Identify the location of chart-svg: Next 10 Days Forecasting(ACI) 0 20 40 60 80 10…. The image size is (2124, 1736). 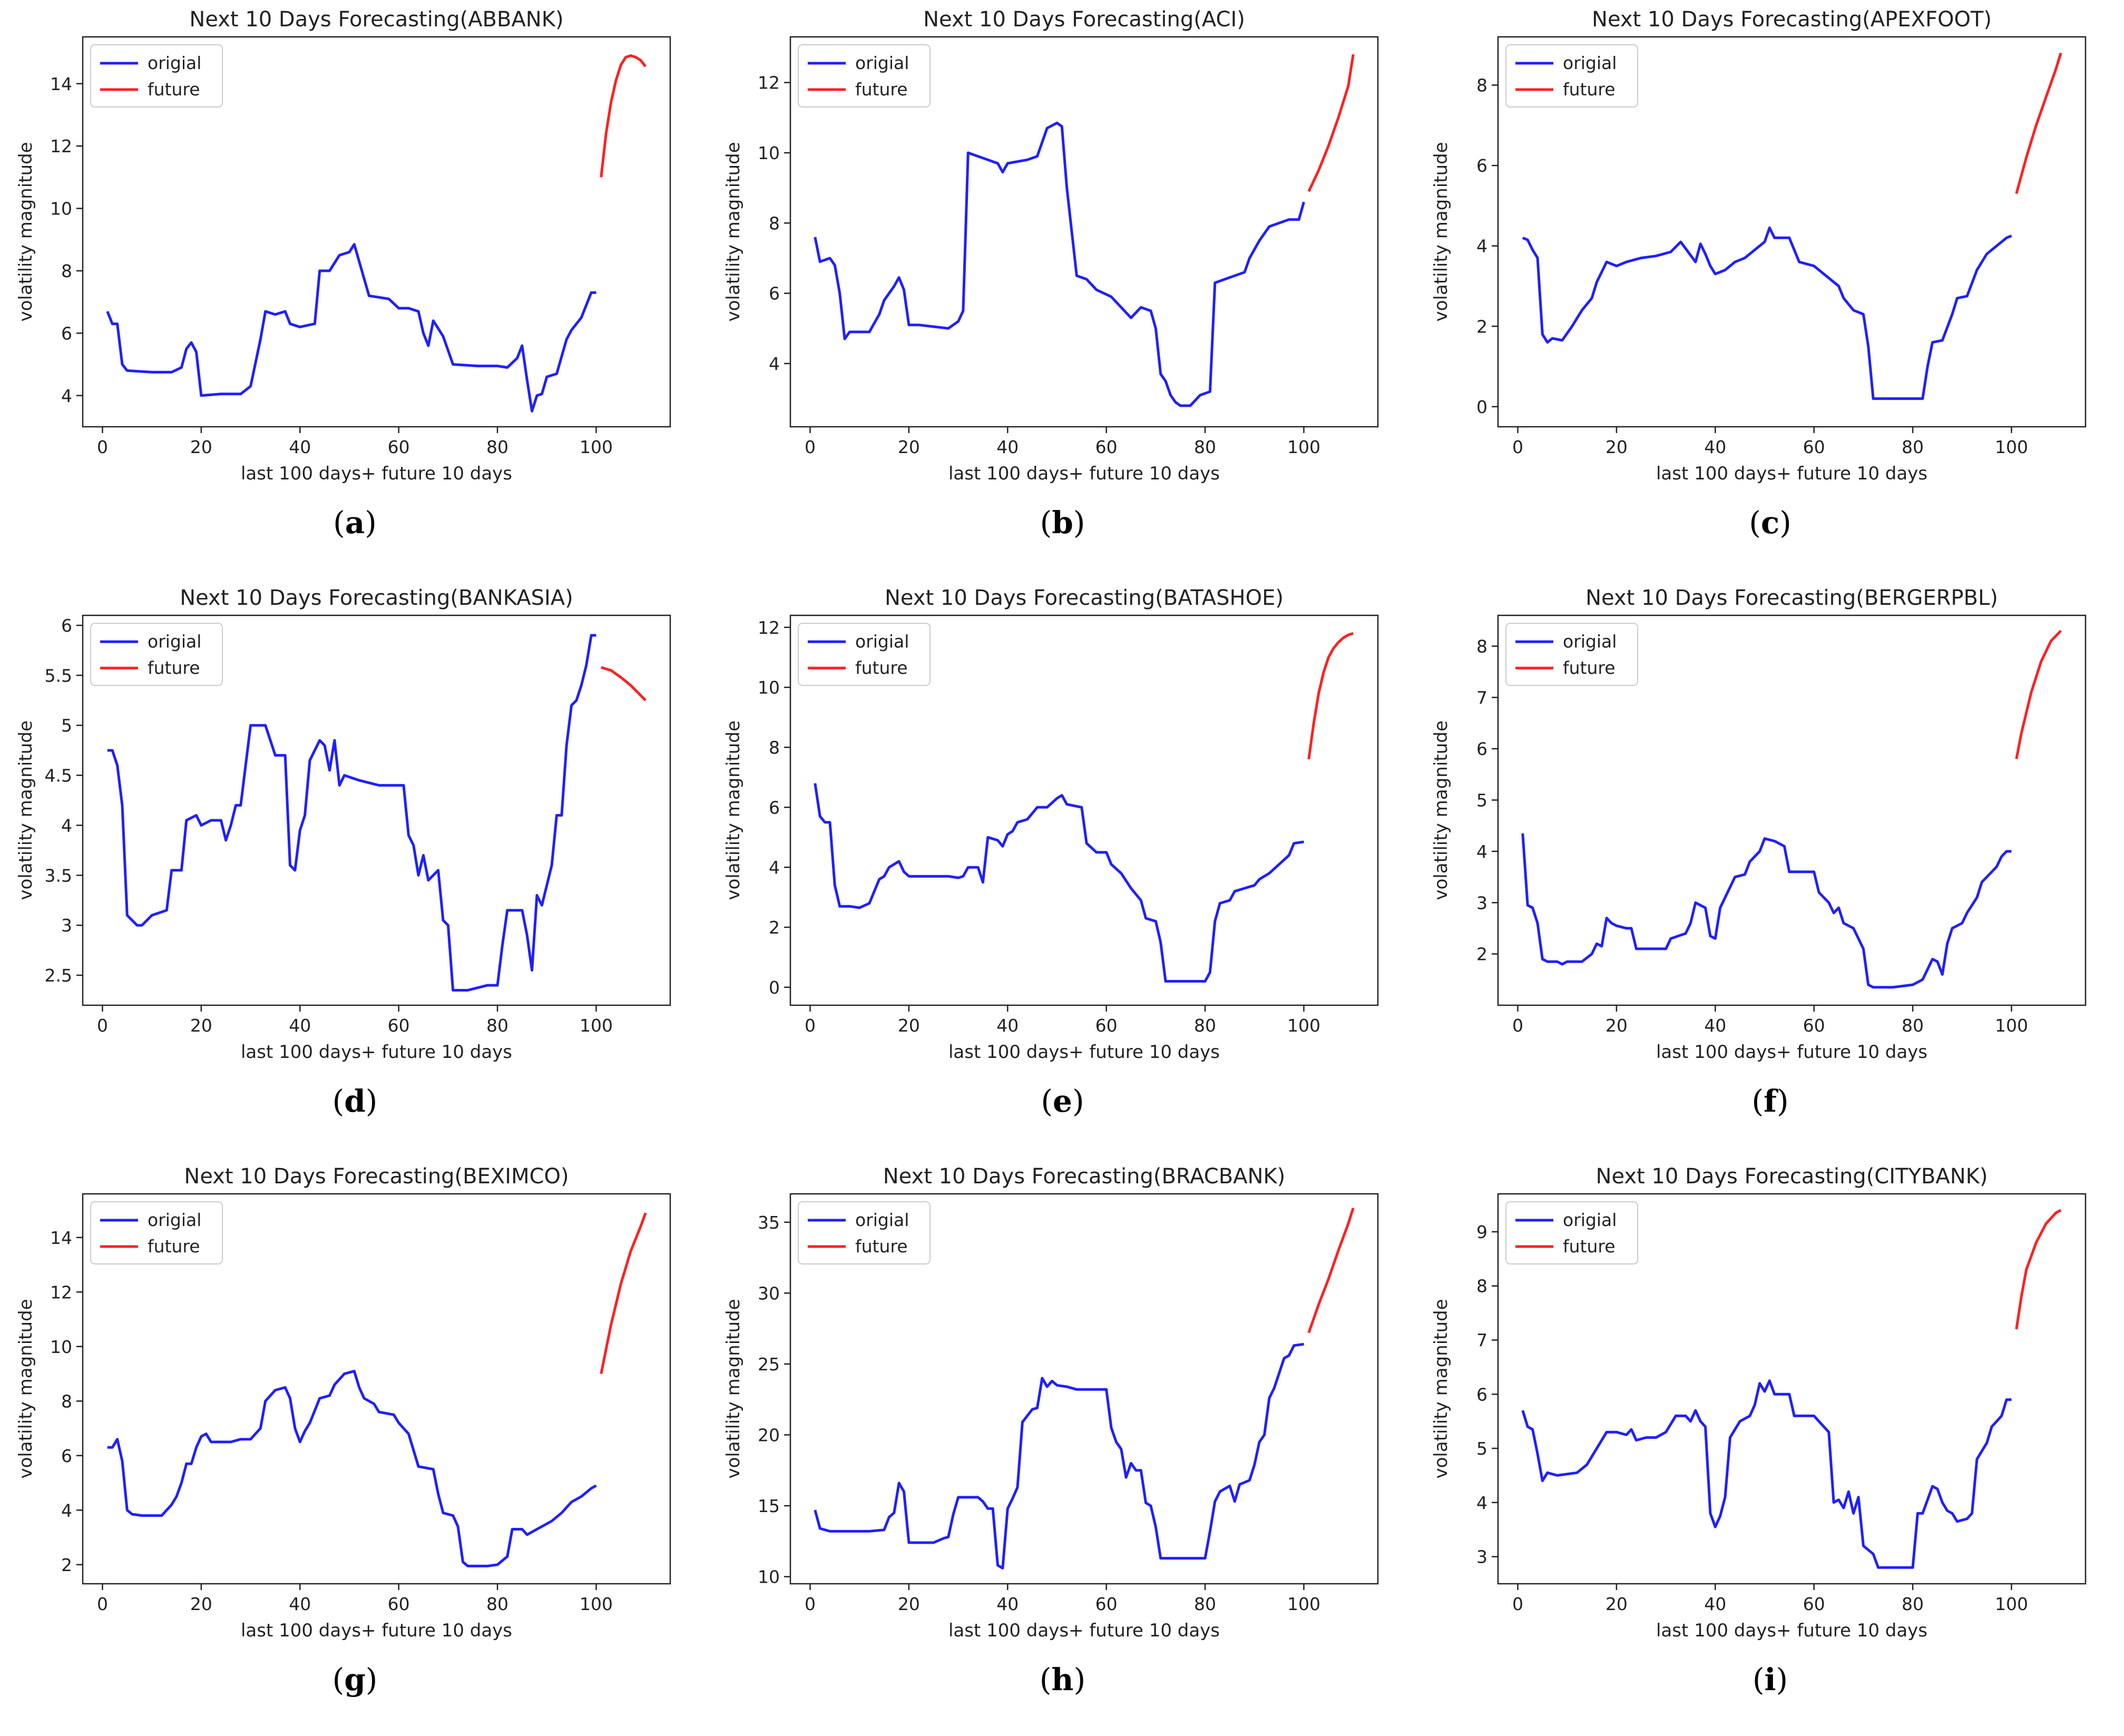
(1051, 245).